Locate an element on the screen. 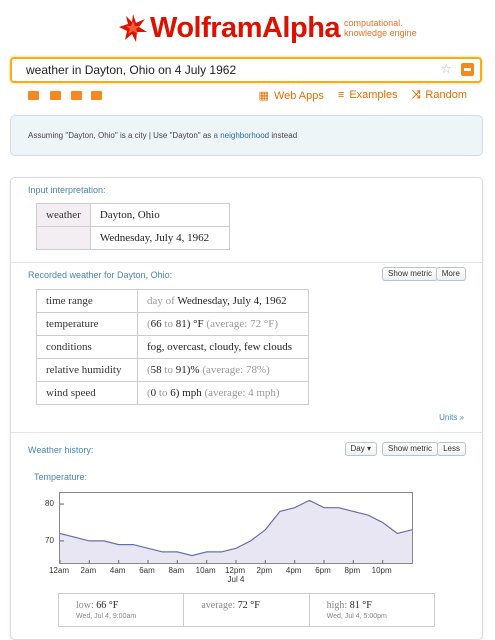  x-tick-label: 4am is located at coordinates (117, 570).